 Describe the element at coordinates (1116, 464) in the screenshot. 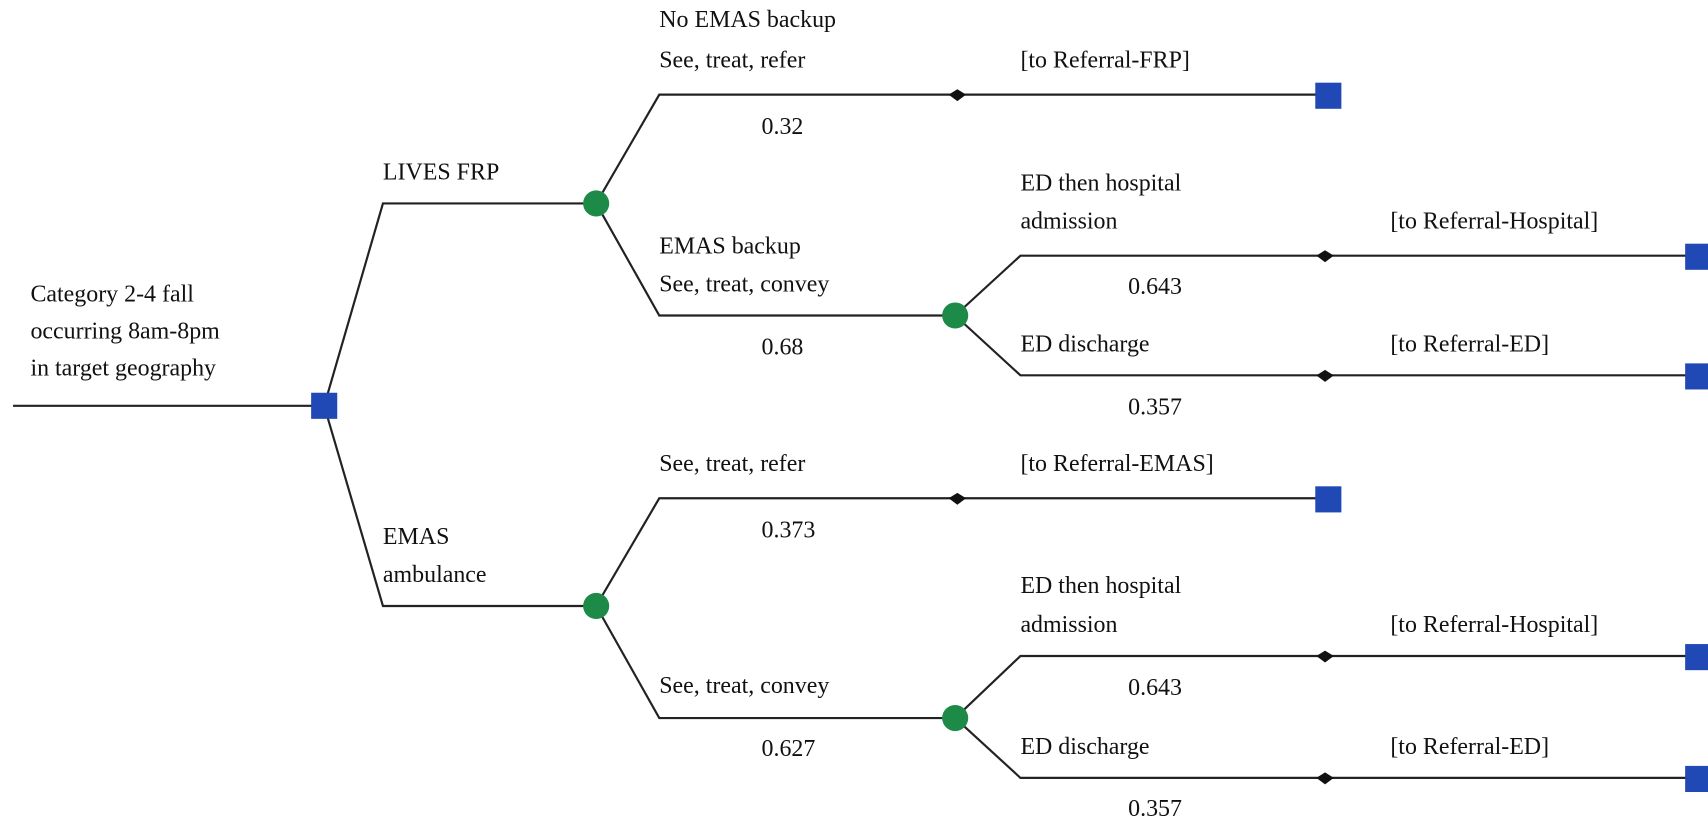

I see `terminal-label: [to Referral-EMAS]` at that location.